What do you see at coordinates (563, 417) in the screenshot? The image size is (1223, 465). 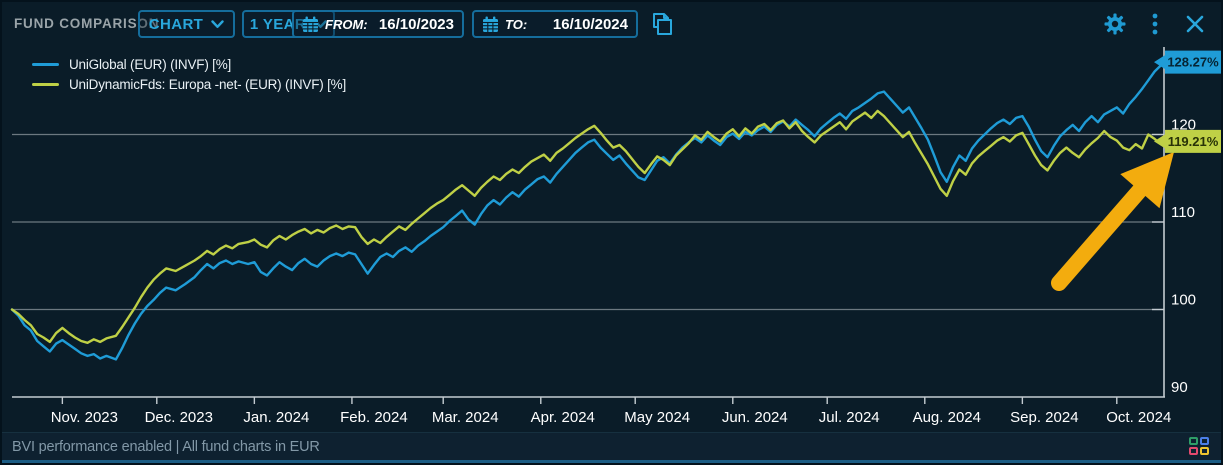 I see `x-axis-month-label: Apr. 2024` at bounding box center [563, 417].